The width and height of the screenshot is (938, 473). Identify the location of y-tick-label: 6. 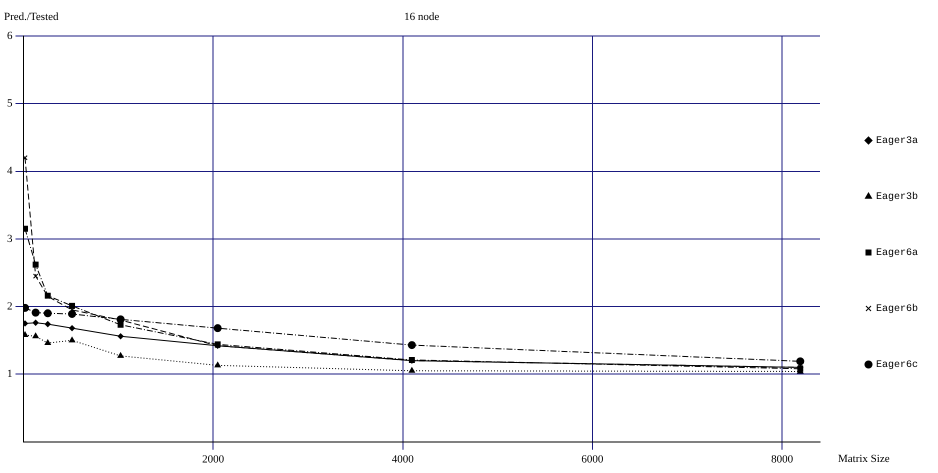
(10, 36).